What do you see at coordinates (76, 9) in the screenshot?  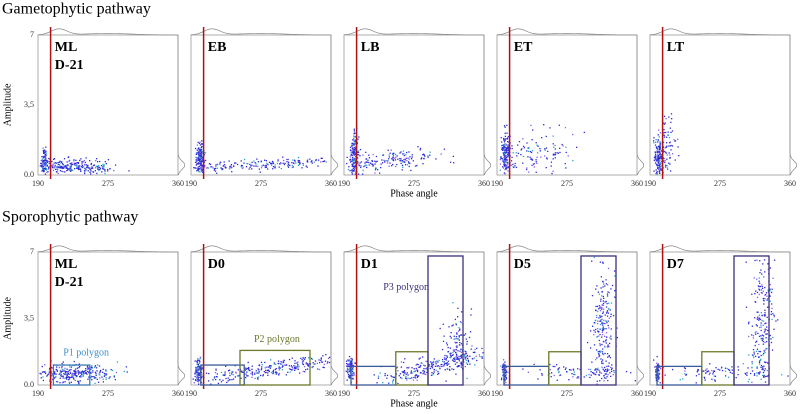 I see `section-title: Gametophytic pathway` at bounding box center [76, 9].